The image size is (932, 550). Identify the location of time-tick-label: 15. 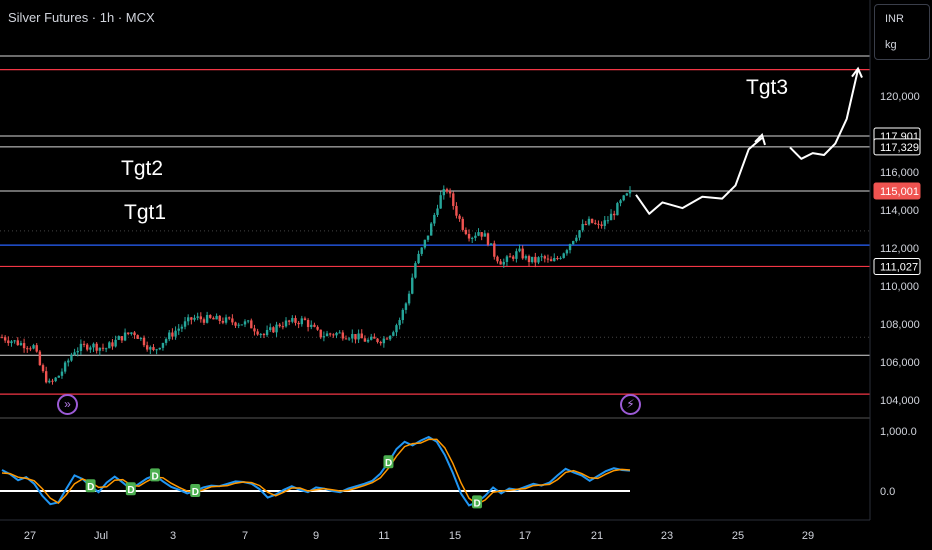
(455, 536).